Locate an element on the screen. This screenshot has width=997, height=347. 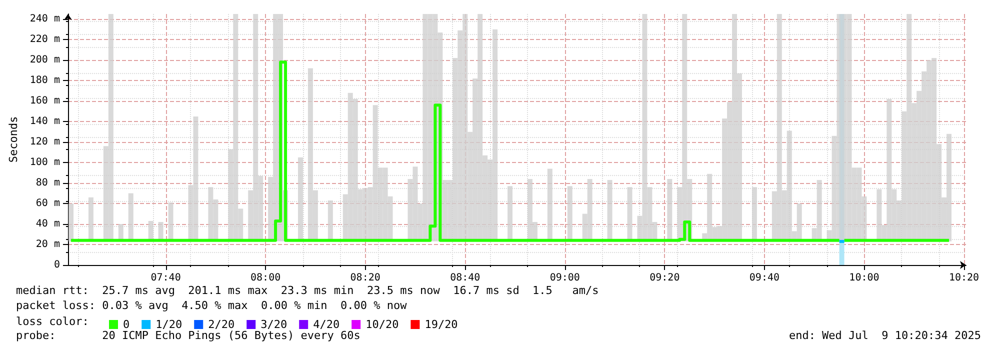
legend-label: 1/20 is located at coordinates (169, 324).